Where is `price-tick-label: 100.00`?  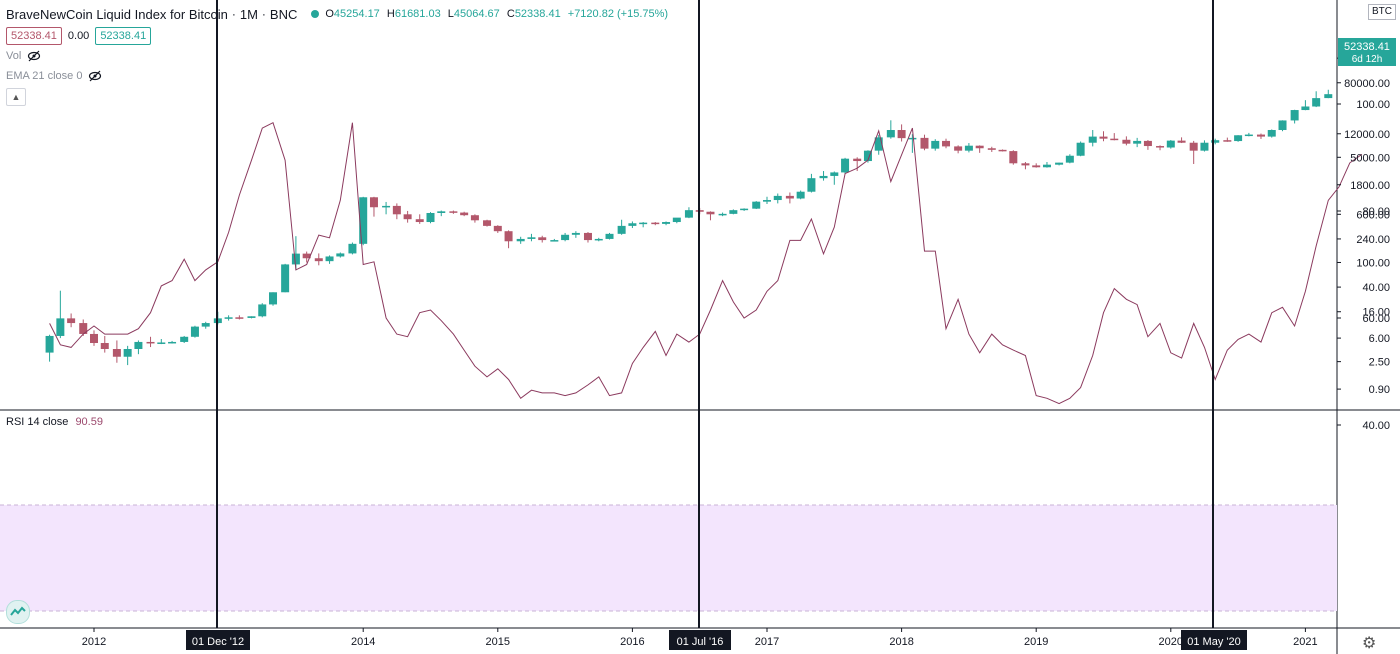
price-tick-label: 100.00 is located at coordinates (1373, 263).